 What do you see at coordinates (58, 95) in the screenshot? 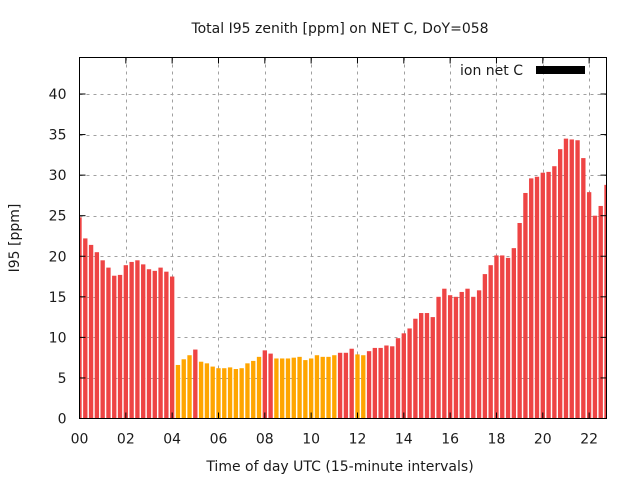
I see `y-tick-label: 40` at bounding box center [58, 95].